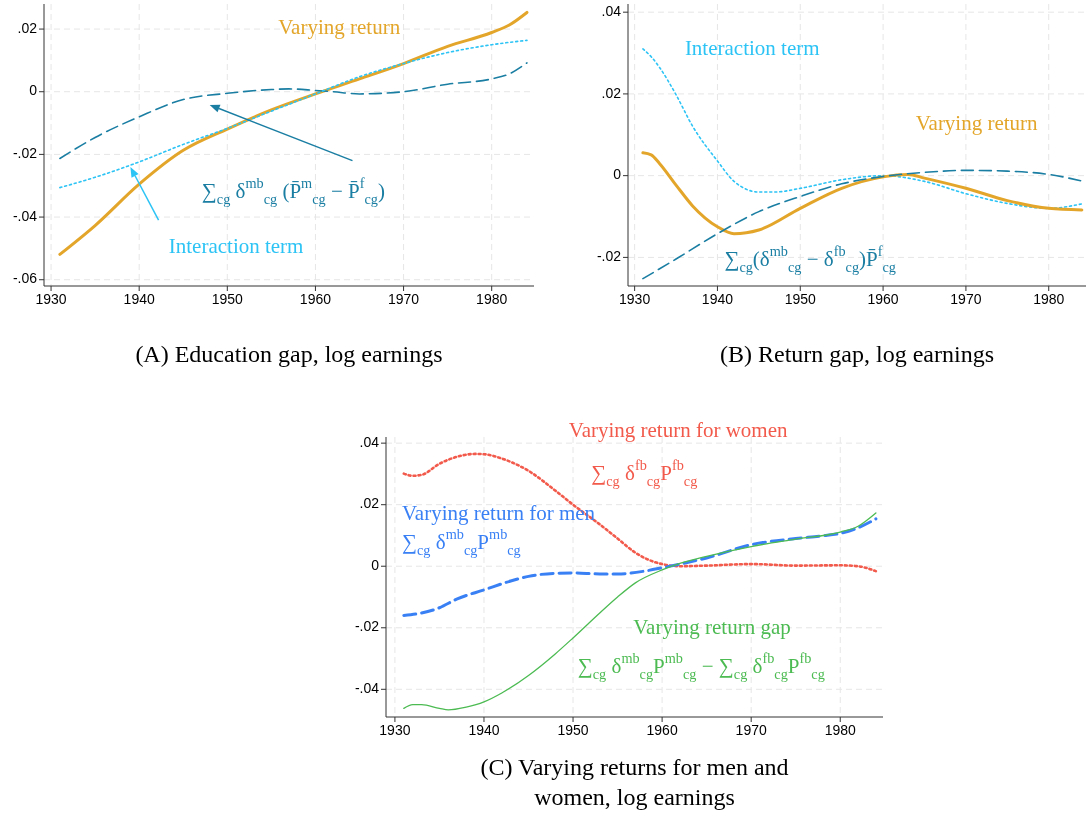 The width and height of the screenshot is (1088, 837). I want to click on text: (C) Varying returns for men and women, log earnings, so click(634, 781).